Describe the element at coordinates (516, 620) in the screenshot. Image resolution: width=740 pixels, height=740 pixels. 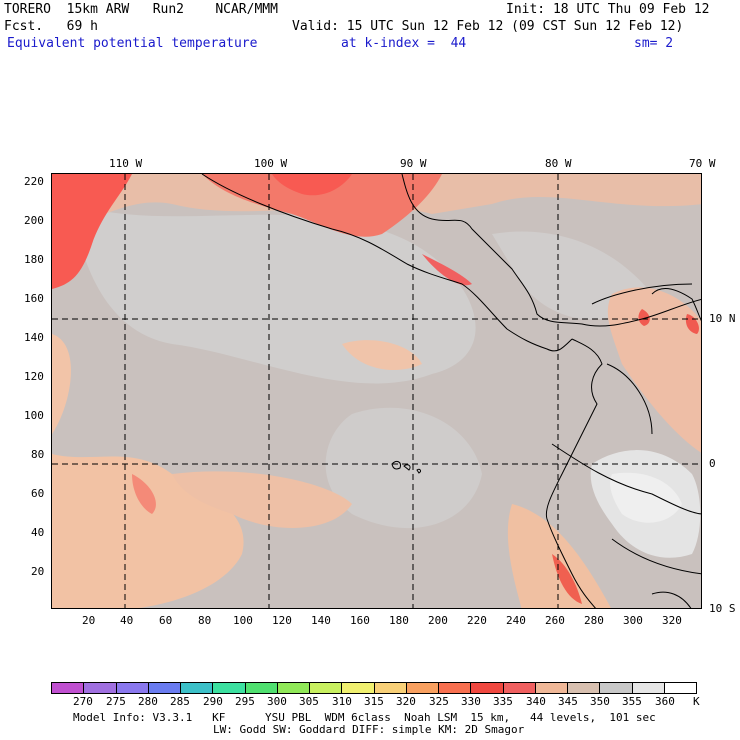
I see `x-tick: 240` at that location.